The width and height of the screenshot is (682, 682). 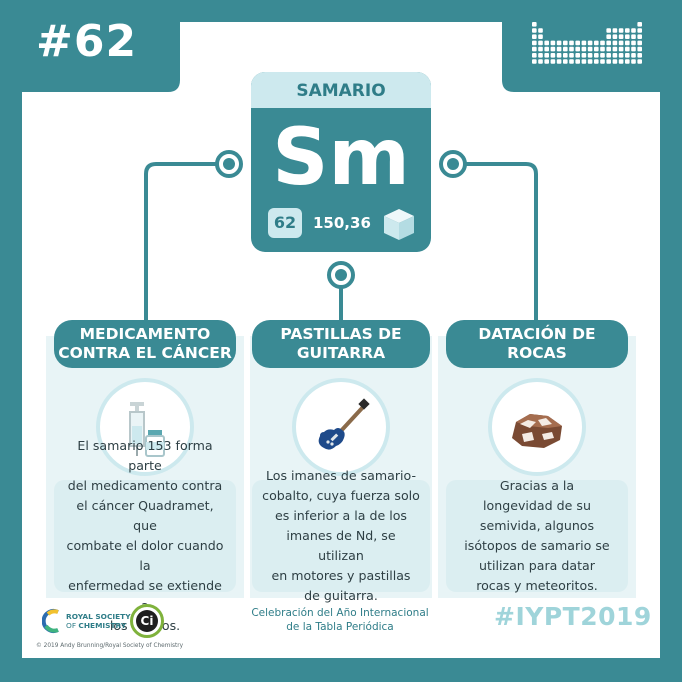 I want to click on footer-line1: Celebración del Año Internacional, so click(x=340, y=613).